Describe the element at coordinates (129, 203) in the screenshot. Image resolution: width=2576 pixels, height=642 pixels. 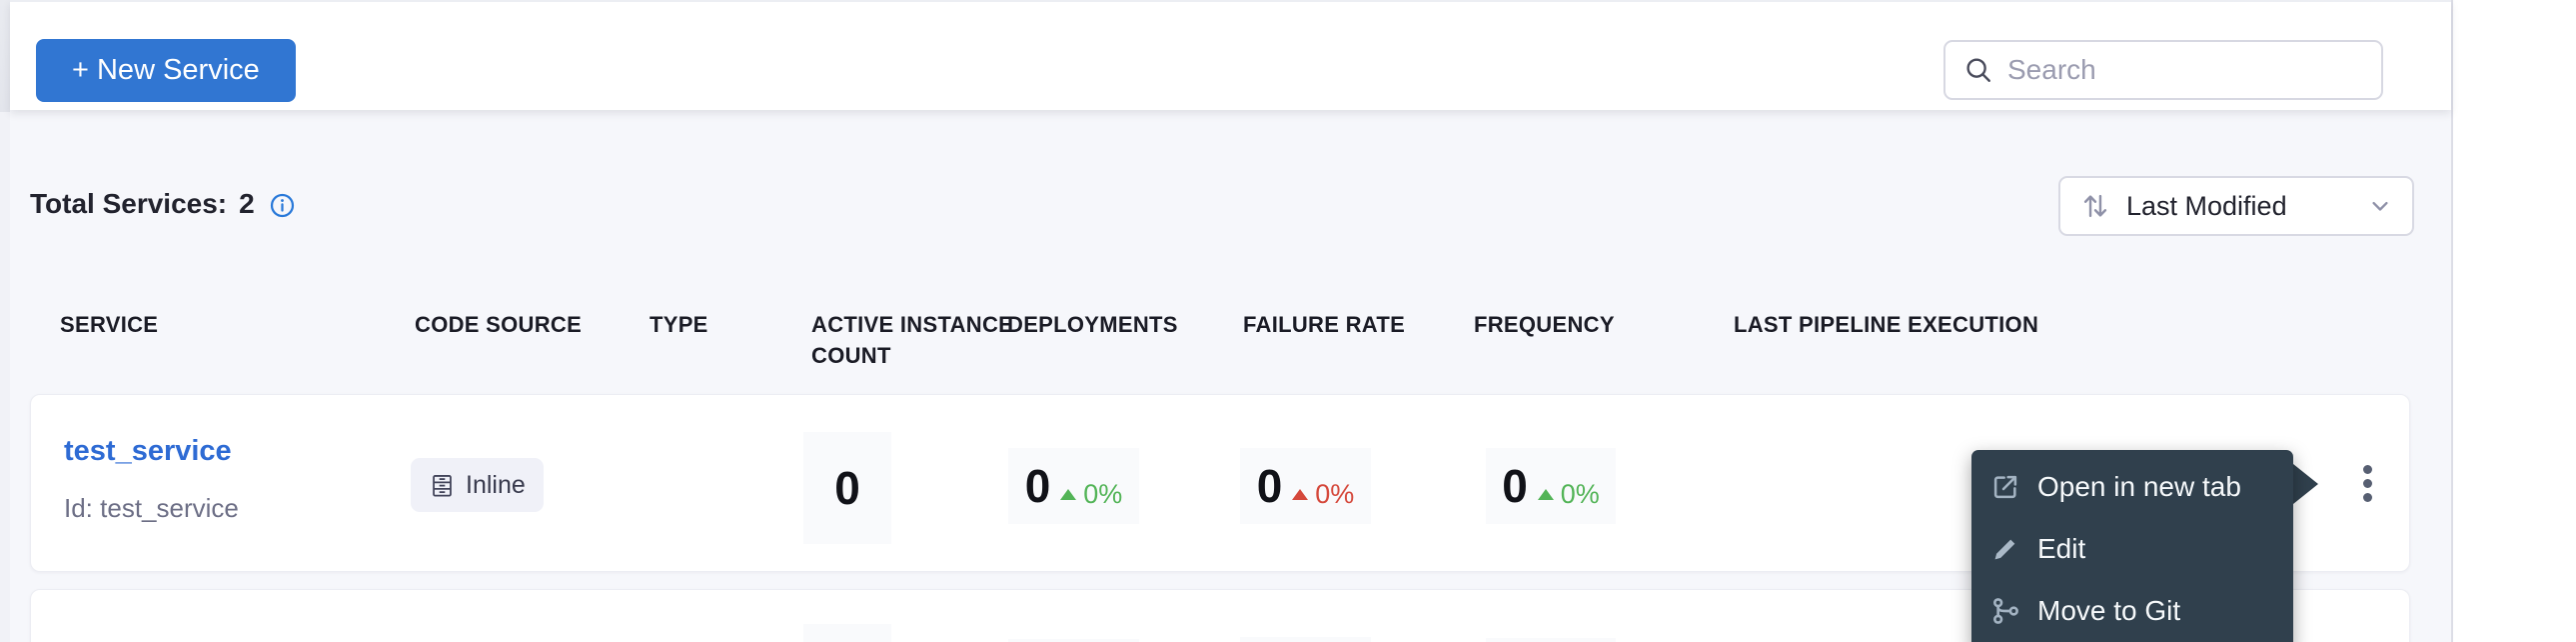
I see `total-services-label: Total Services:` at that location.